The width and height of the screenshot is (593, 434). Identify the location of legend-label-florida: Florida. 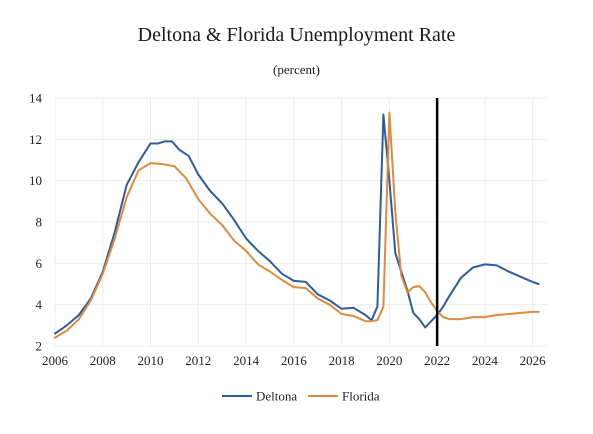
(361, 396).